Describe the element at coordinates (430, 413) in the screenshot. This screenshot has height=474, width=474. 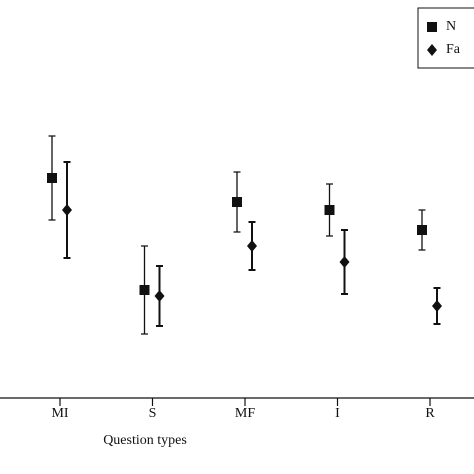
I see `x-tick-label: R` at that location.